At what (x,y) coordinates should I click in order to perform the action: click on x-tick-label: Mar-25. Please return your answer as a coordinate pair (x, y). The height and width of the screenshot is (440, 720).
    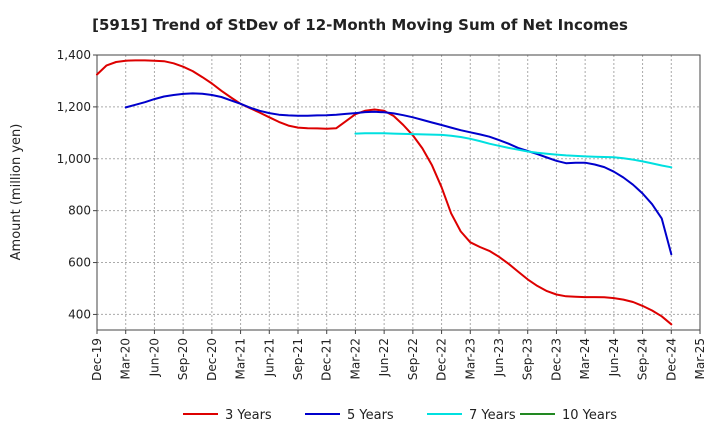
    Looking at the image, I should click on (700, 358).